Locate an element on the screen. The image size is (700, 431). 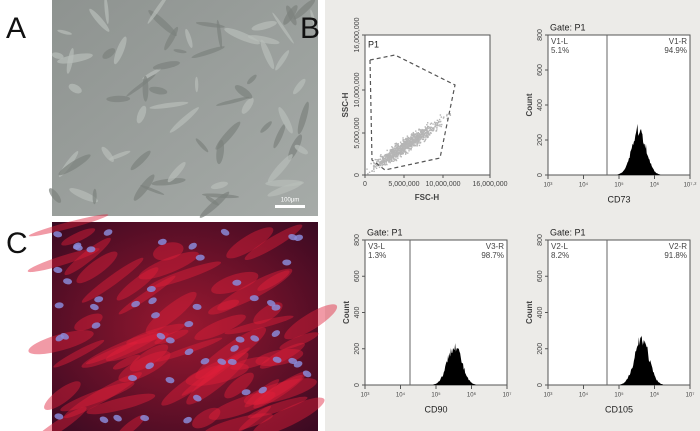
y-tick-label: 10,000,000 is located at coordinates (357, 89).